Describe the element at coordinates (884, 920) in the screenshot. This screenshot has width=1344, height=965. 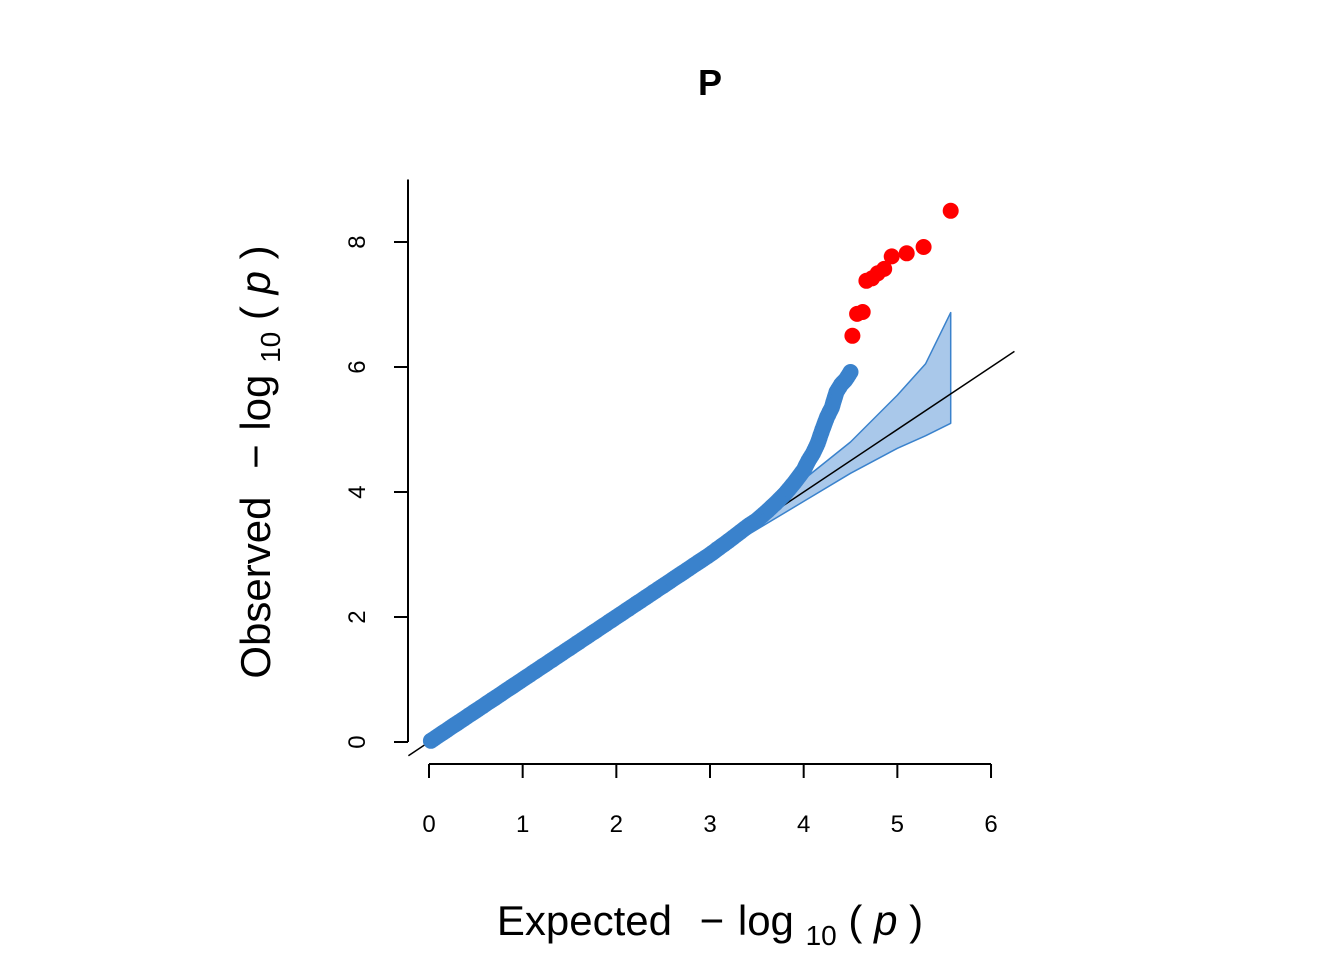
I see `x-axis-title-var: p` at that location.